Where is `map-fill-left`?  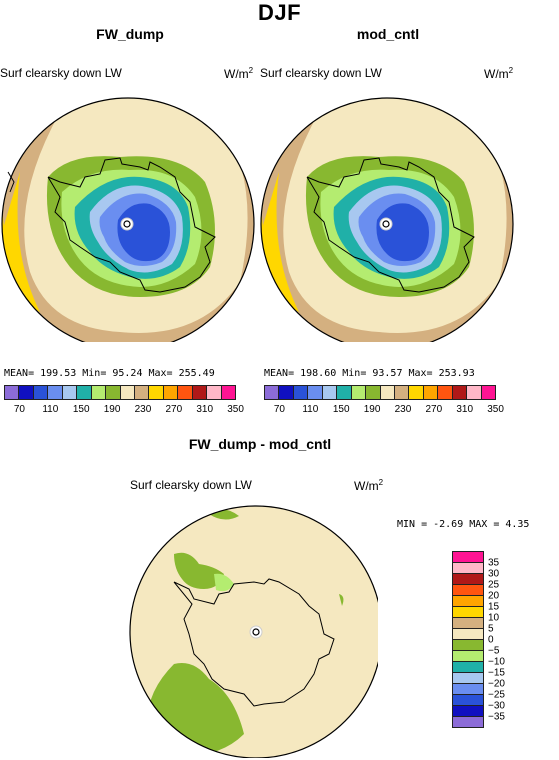
map-fill-left is located at coordinates (128, 220).